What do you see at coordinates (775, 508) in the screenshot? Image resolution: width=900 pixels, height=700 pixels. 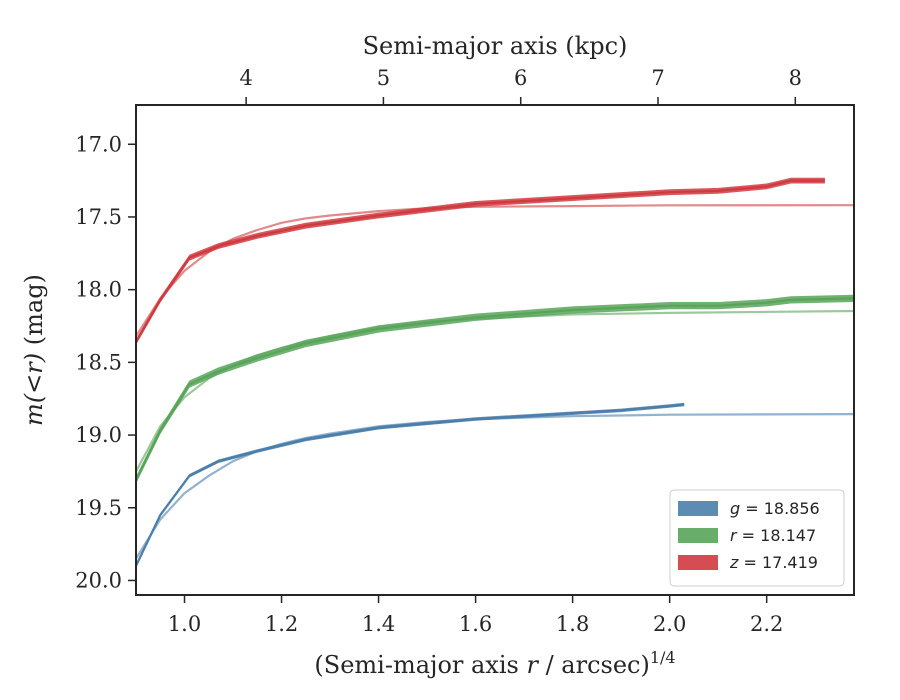 I see `legend-label-g: g = 18.856` at bounding box center [775, 508].